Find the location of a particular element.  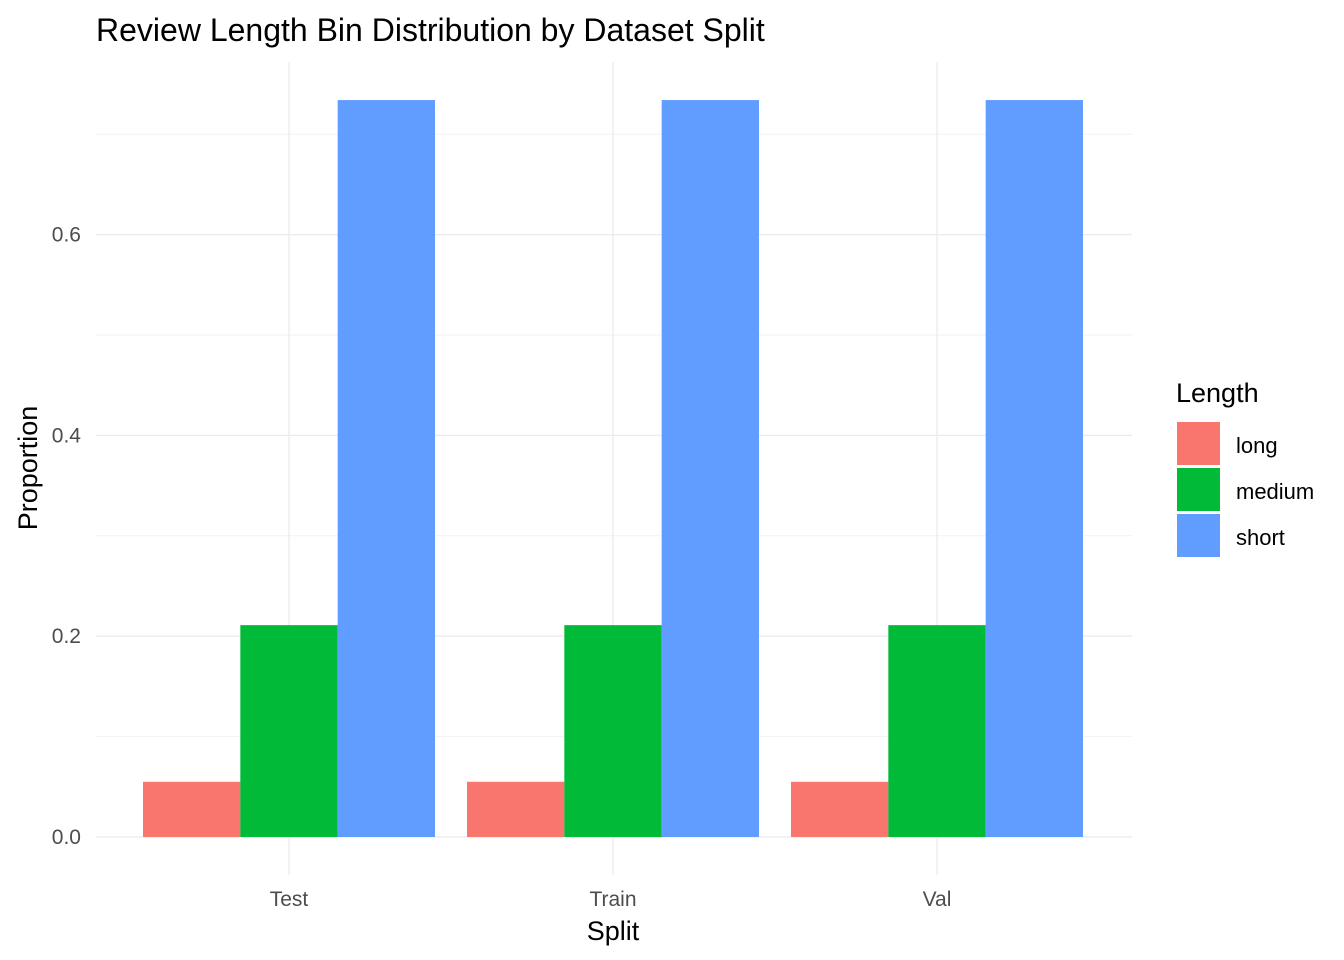

bar-train-medium is located at coordinates (613, 731).